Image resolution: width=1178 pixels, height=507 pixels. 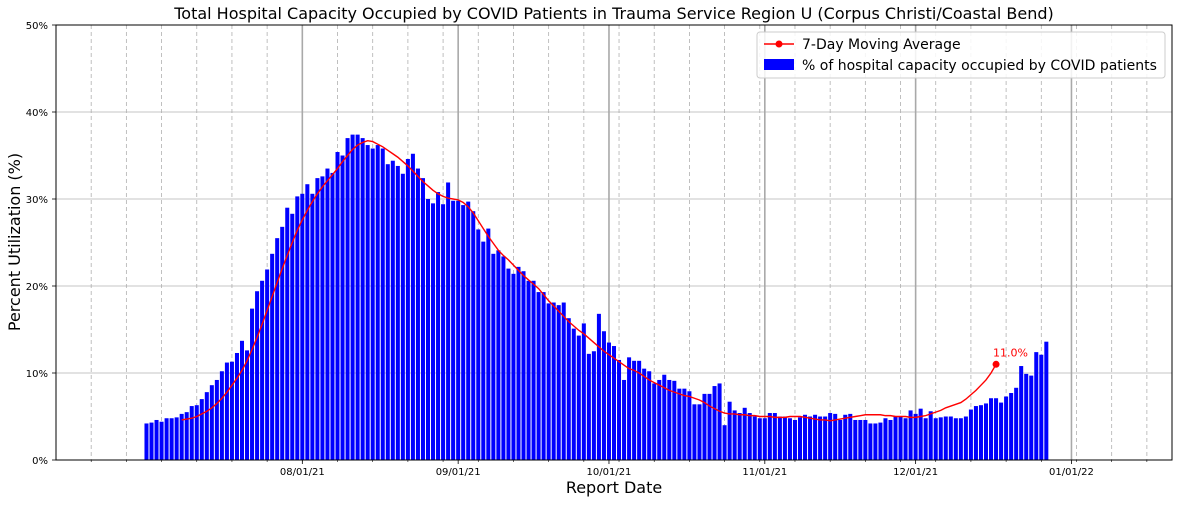 What do you see at coordinates (915, 472) in the screenshot?
I see `x-tick-label: 12/01/21` at bounding box center [915, 472].